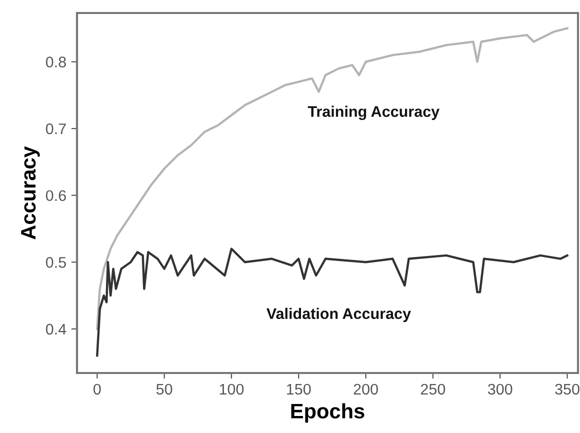  Describe the element at coordinates (164, 389) in the screenshot. I see `x-tick-label: 50` at that location.